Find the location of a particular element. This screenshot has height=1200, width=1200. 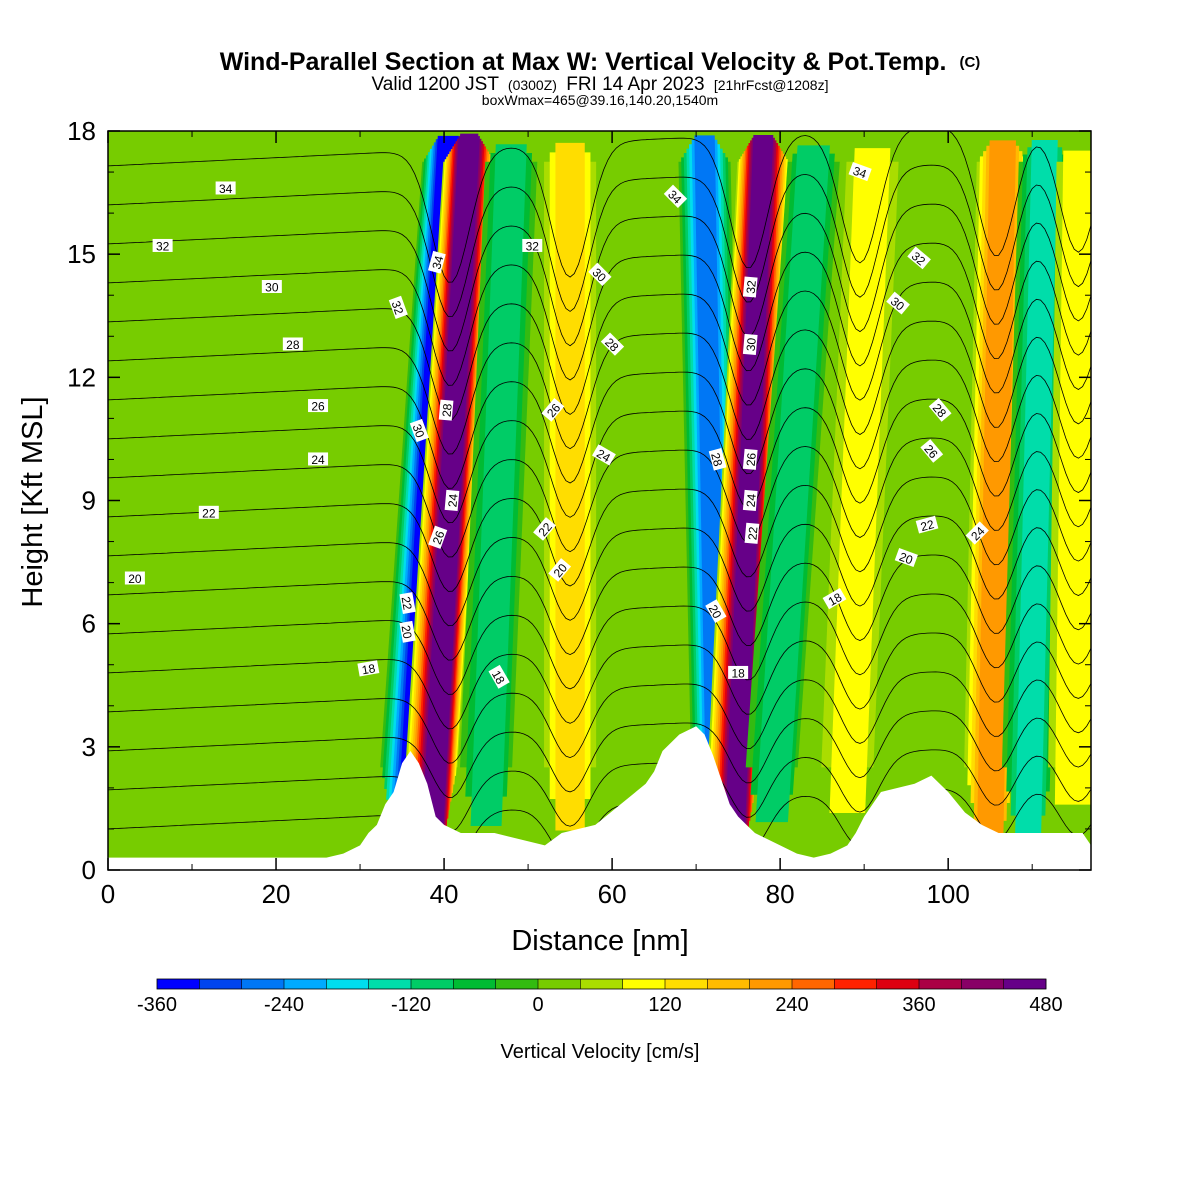

y-axis-label: Height [Kft MSL] is located at coordinates (33, 501).